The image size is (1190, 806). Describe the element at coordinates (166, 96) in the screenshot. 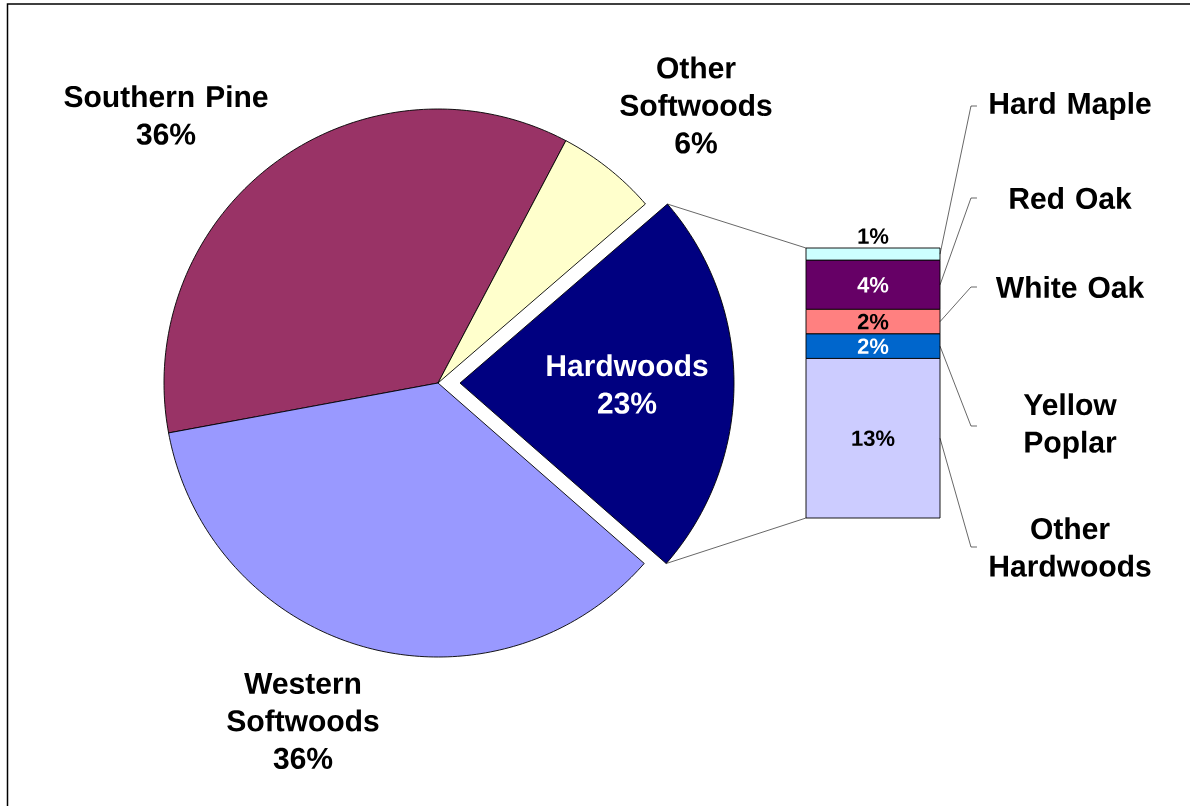

I see `slice-label: Southern Pine` at that location.